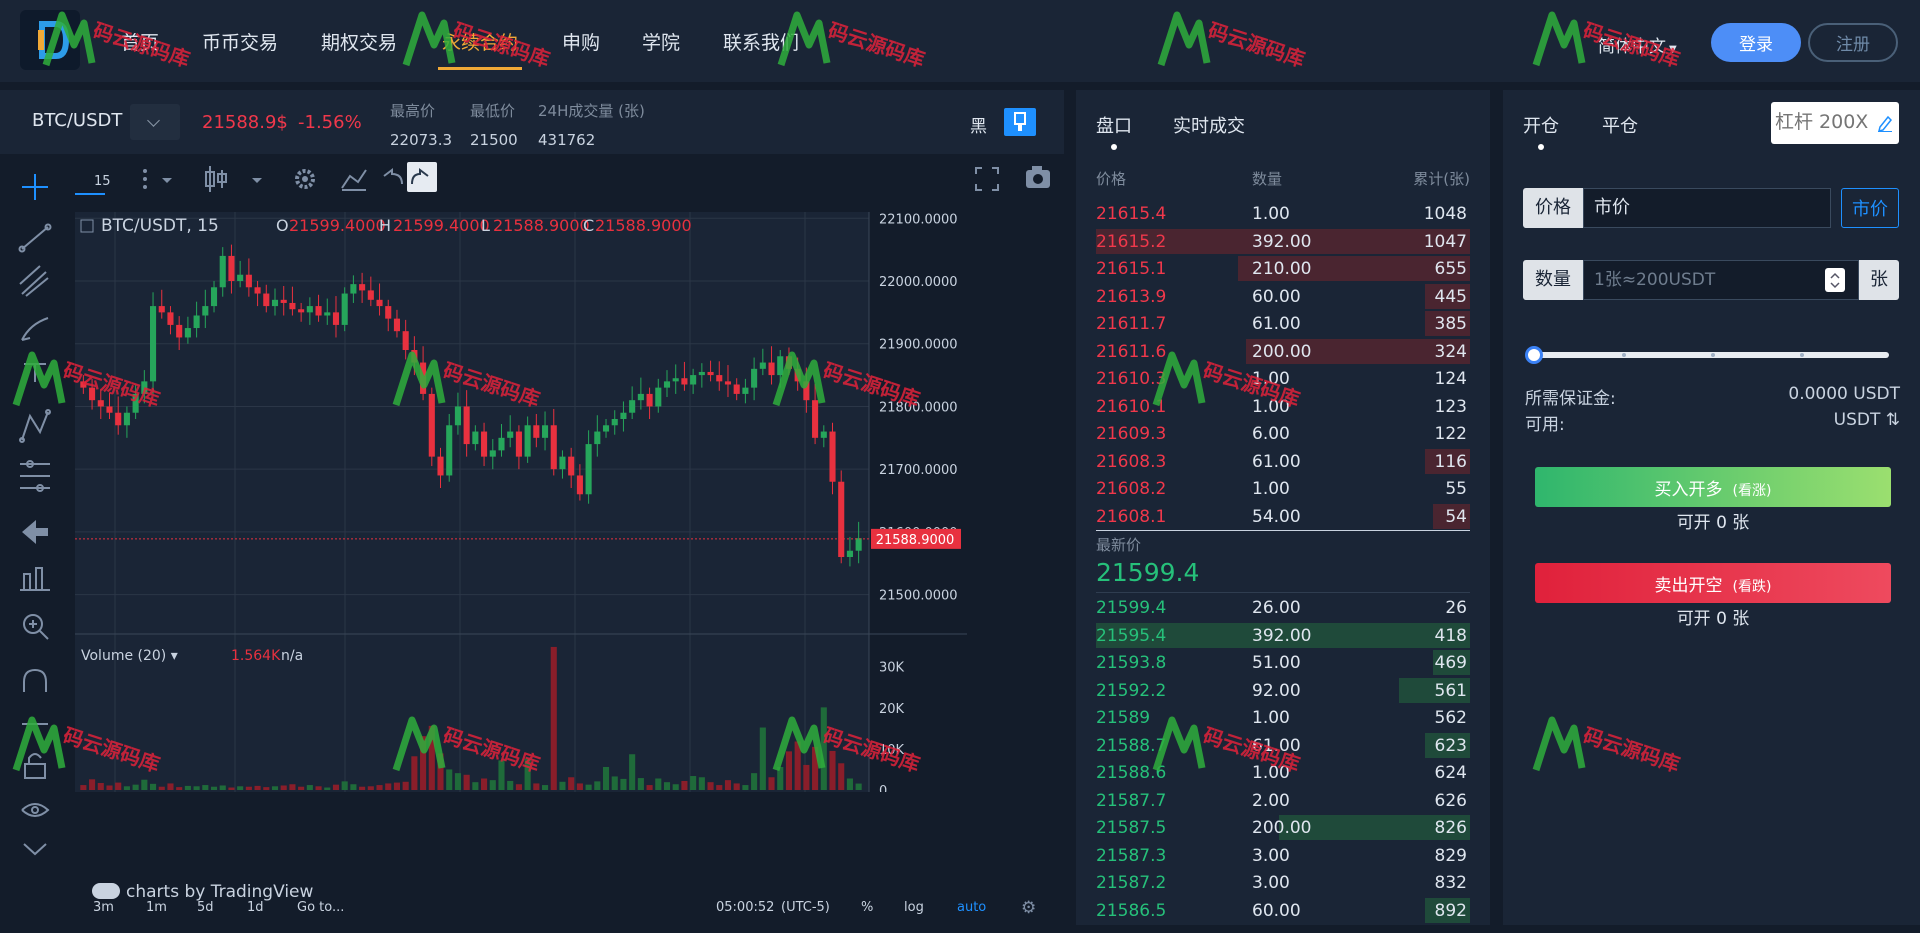 The width and height of the screenshot is (1920, 933). What do you see at coordinates (1283, 488) in the screenshot?
I see `ask-row: 21608.2 1.00 55` at bounding box center [1283, 488].